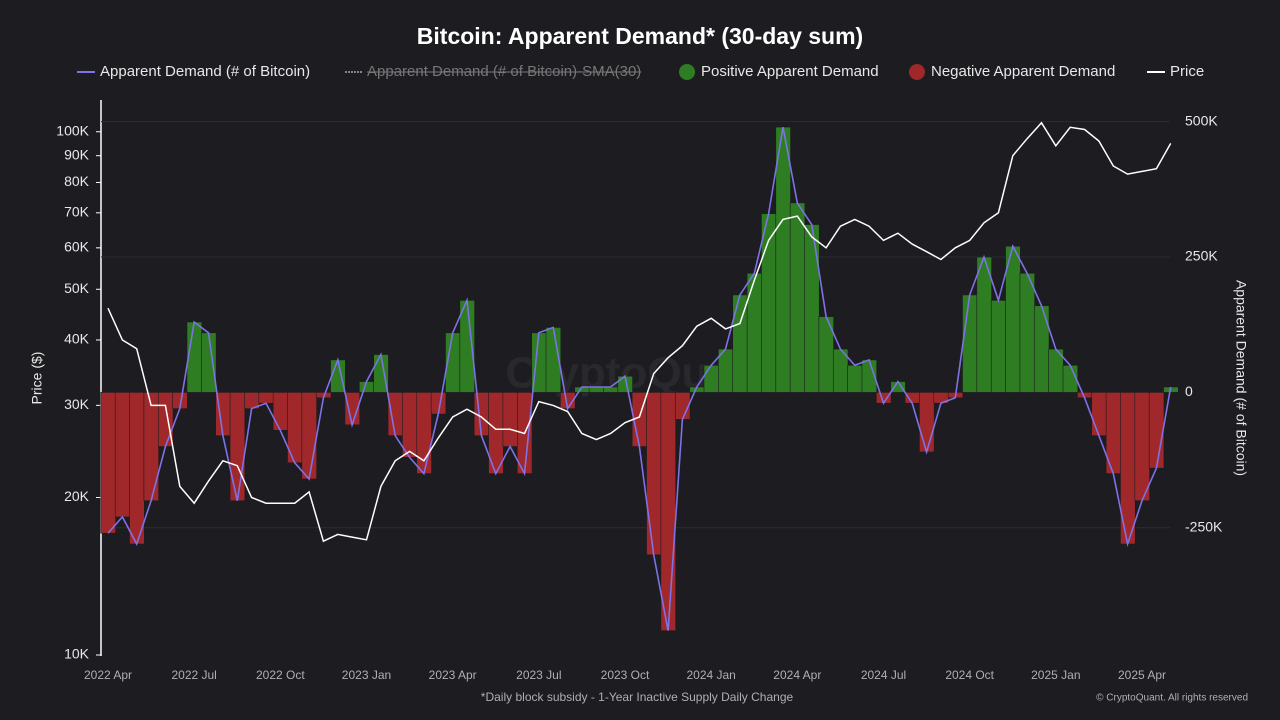 Image resolution: width=1280 pixels, height=720 pixels. Describe the element at coordinates (625, 675) in the screenshot. I see `x-tick-label: 2023 Oct` at that location.